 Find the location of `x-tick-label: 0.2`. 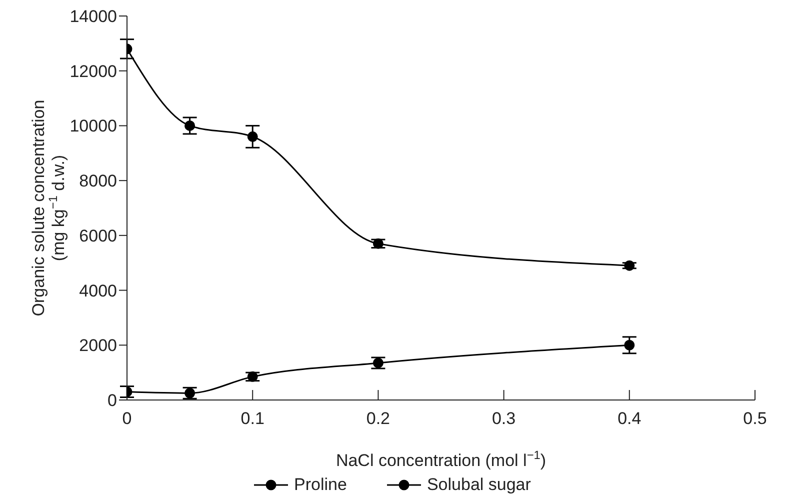

x-tick-label: 0.2 is located at coordinates (378, 418).